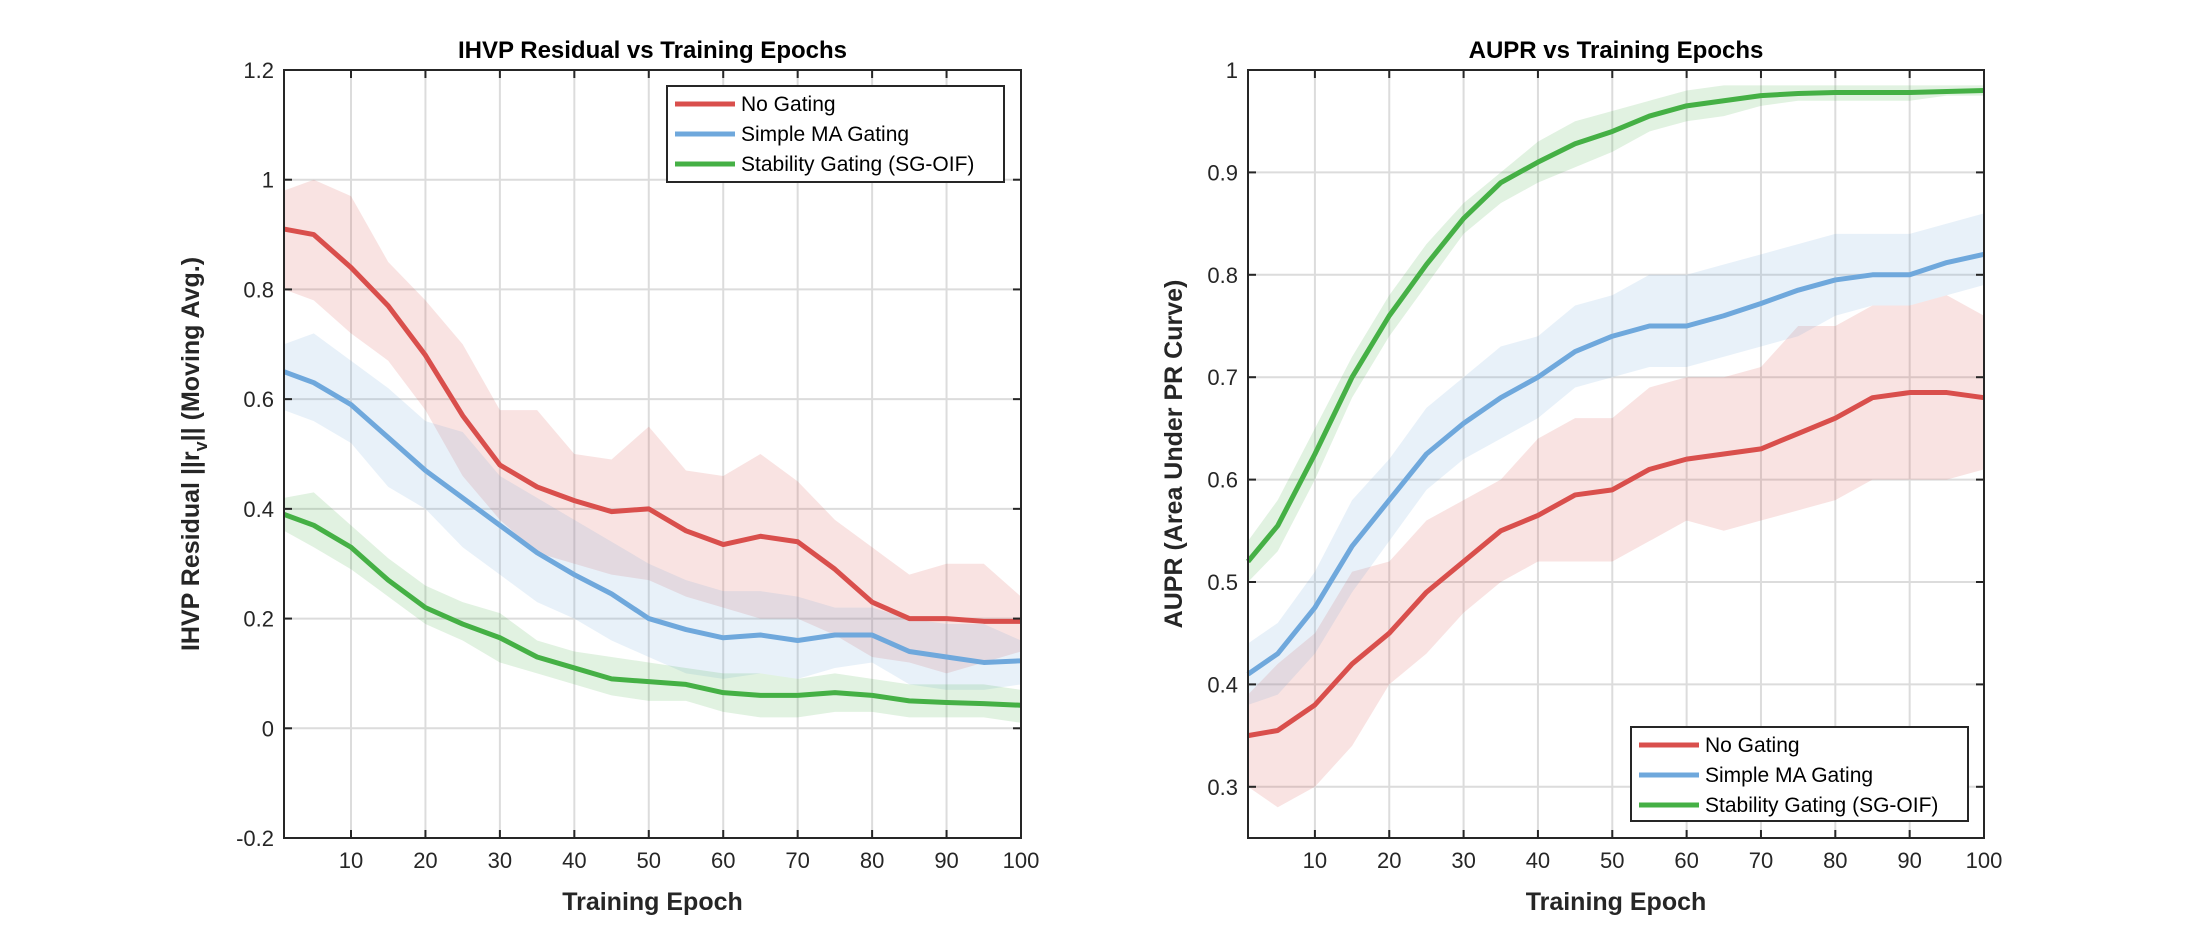 Image resolution: width=2187 pixels, height=943 pixels. Describe the element at coordinates (1222, 582) in the screenshot. I see `y-tick-label: 0.5` at that location.